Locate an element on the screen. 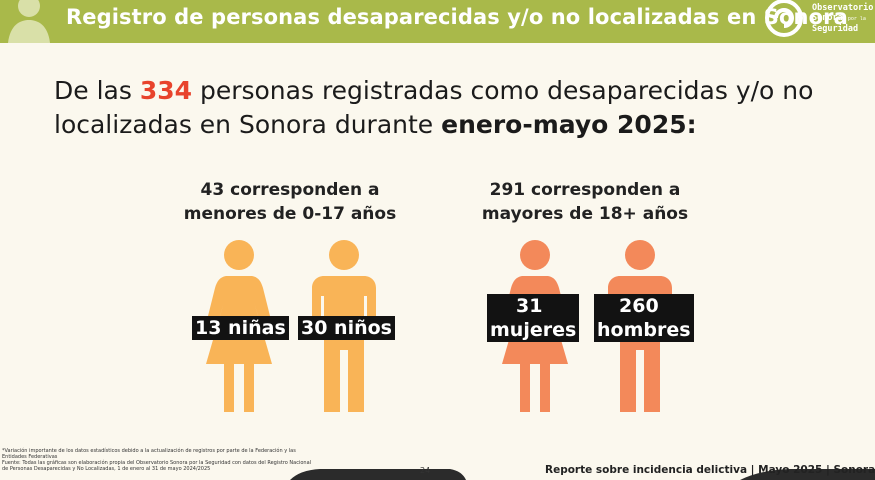 This screenshot has height=480, width=875. minors-group-title: 43 corresponden a menores de 0-17 años is located at coordinates (290, 202).